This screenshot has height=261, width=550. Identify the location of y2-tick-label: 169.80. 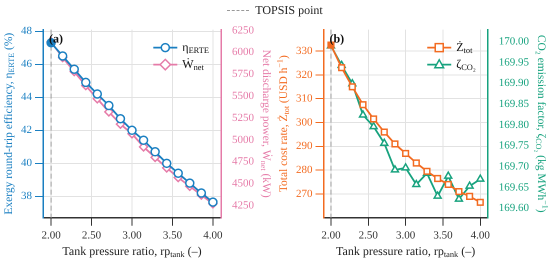
(514, 124).